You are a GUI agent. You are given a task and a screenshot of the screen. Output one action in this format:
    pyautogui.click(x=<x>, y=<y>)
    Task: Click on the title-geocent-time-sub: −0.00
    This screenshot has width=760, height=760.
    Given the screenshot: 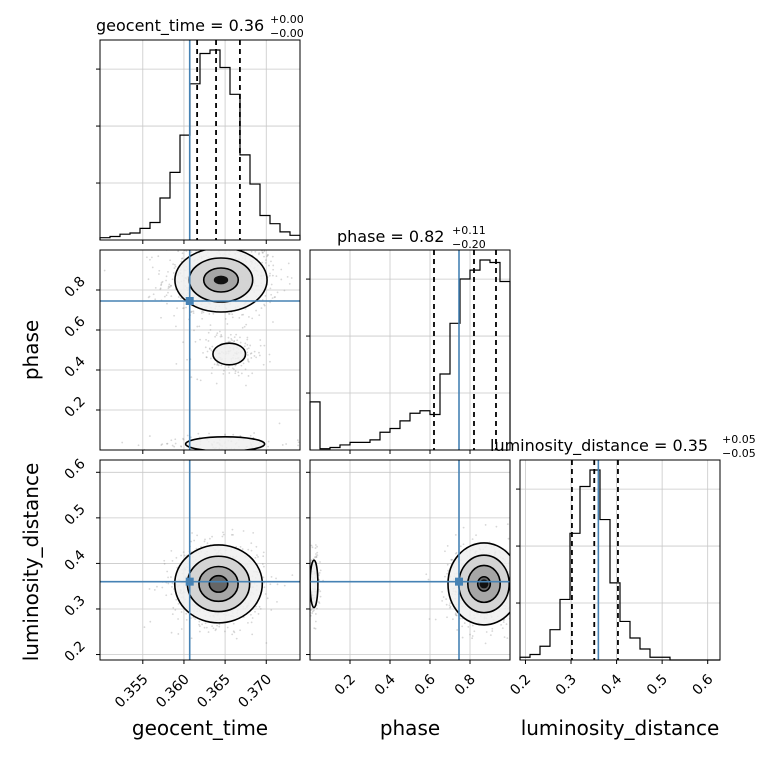 What is the action you would take?
    pyautogui.click(x=287, y=33)
    